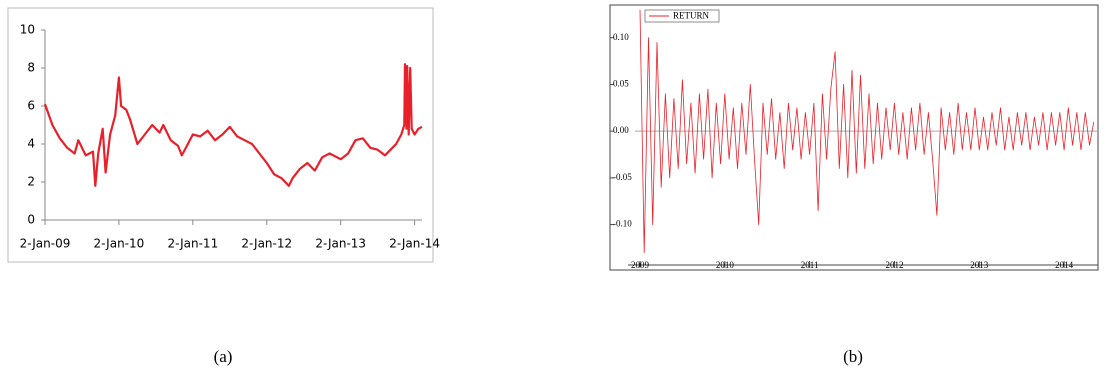 The width and height of the screenshot is (1111, 380). Describe the element at coordinates (640, 265) in the screenshot. I see `x-tick-label: 2009` at that location.